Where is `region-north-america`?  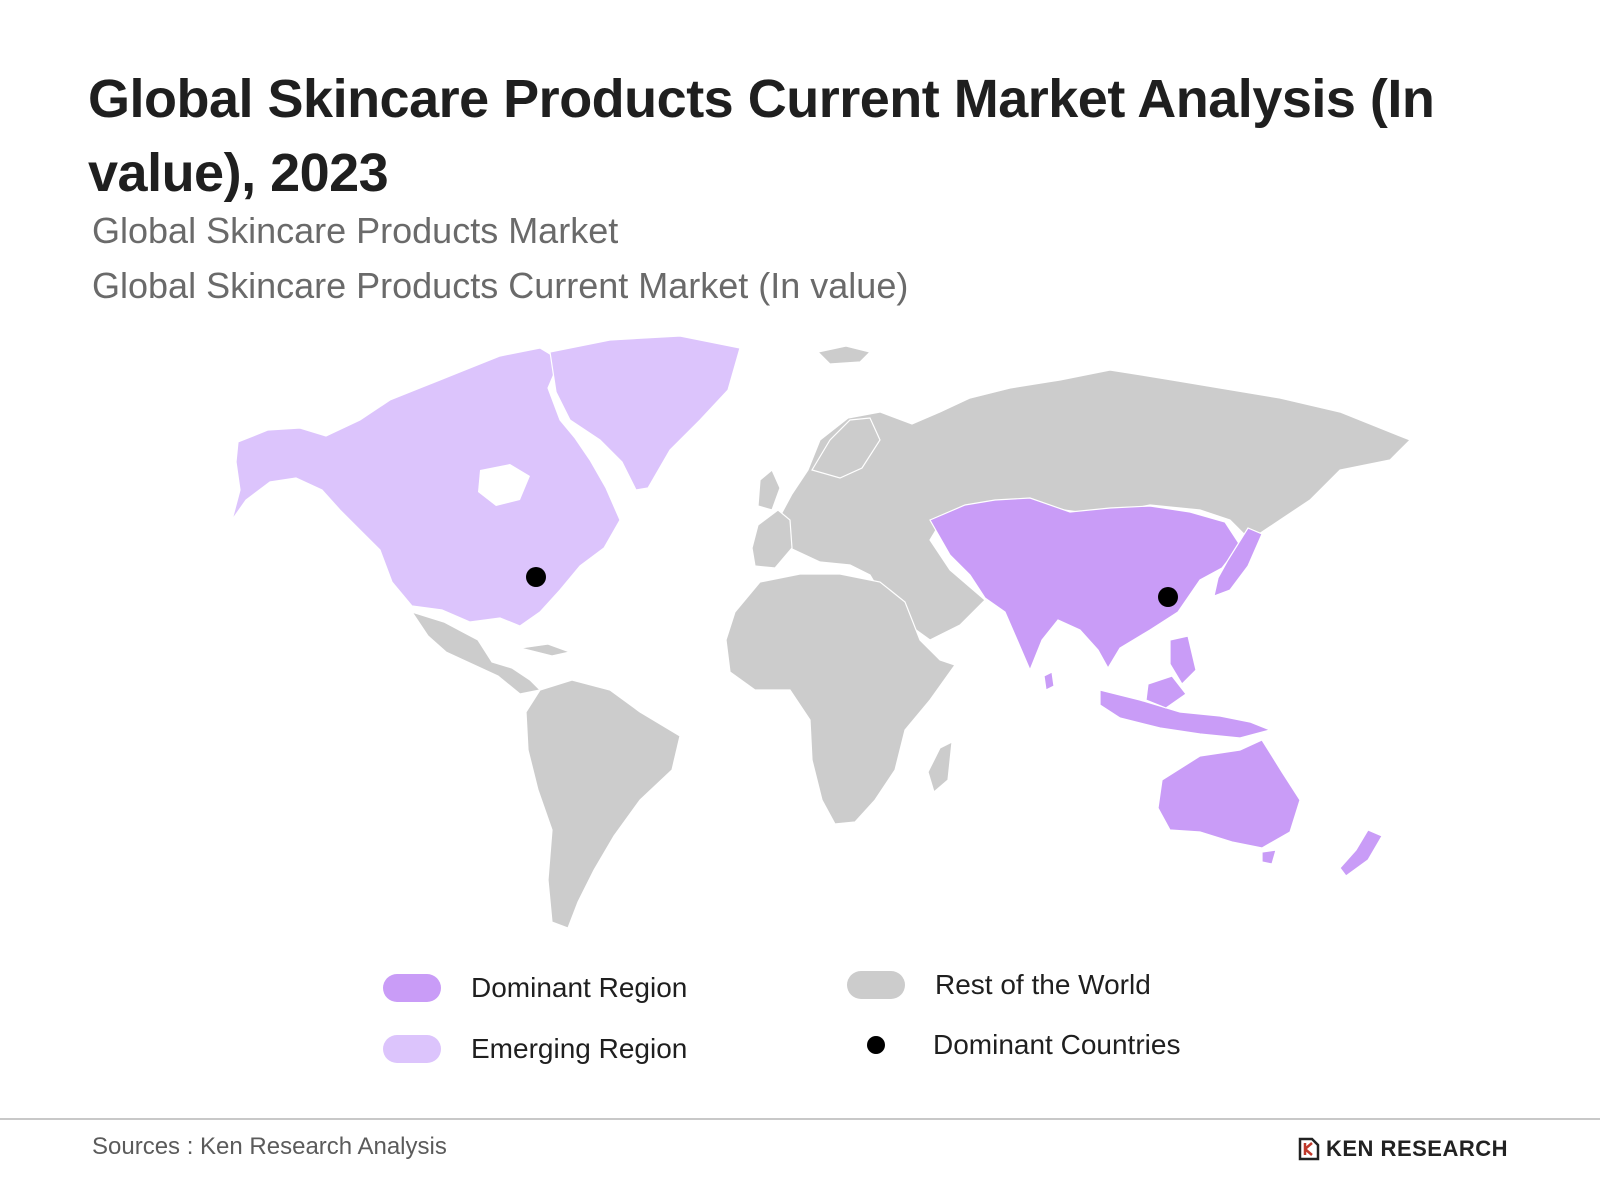 region-north-america is located at coordinates (426, 487).